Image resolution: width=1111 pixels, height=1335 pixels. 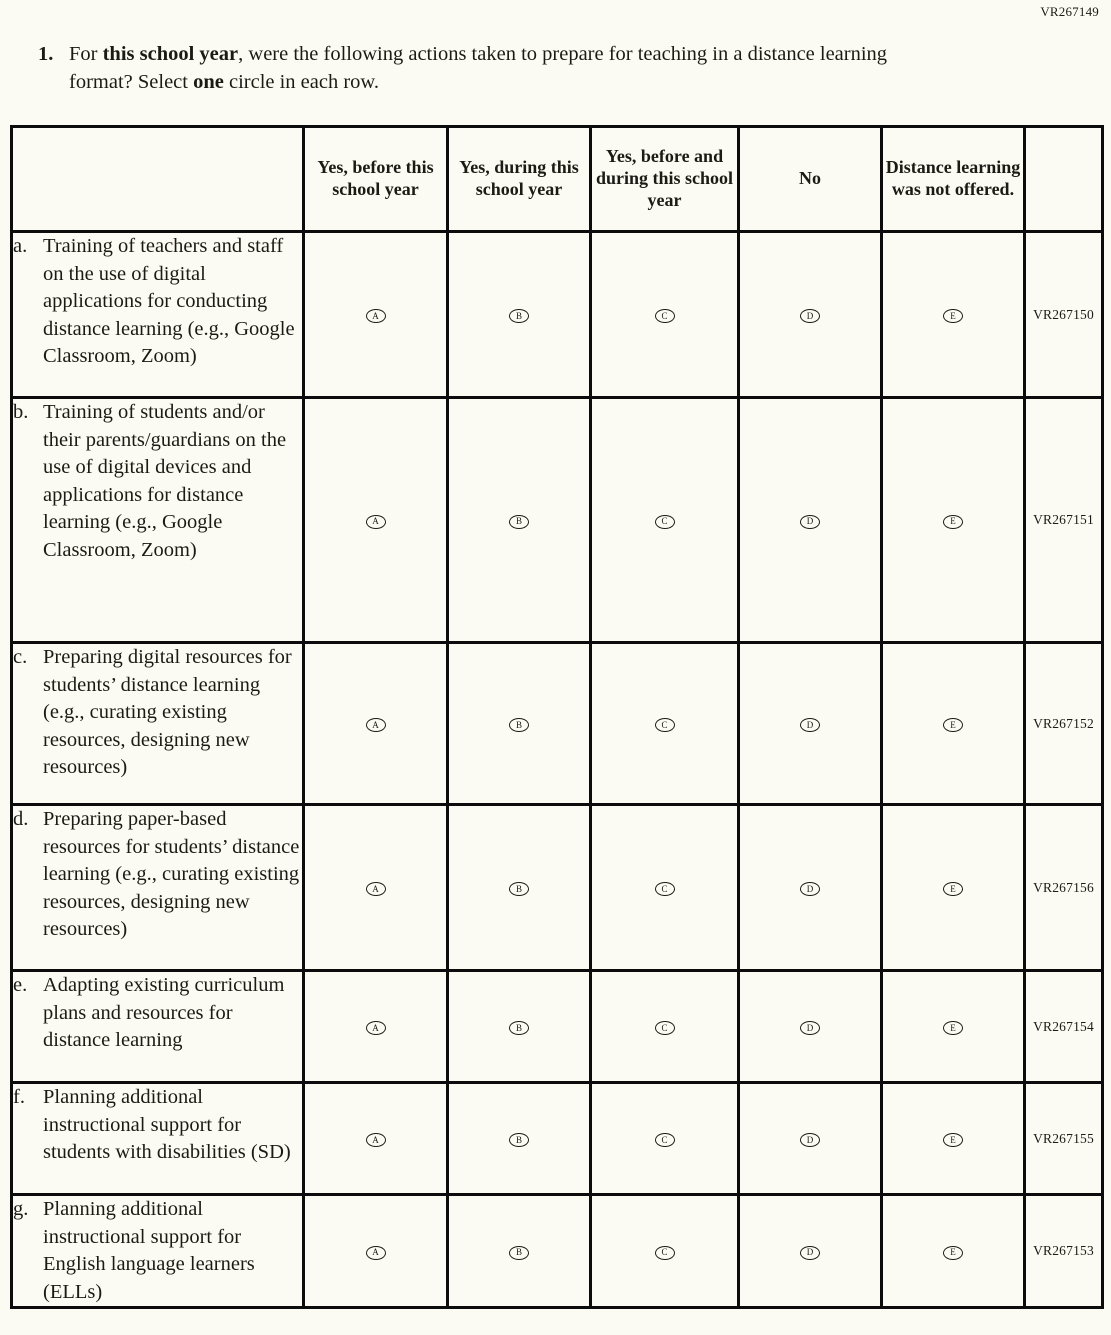 What do you see at coordinates (46, 54) in the screenshot?
I see `question-number: 1.` at bounding box center [46, 54].